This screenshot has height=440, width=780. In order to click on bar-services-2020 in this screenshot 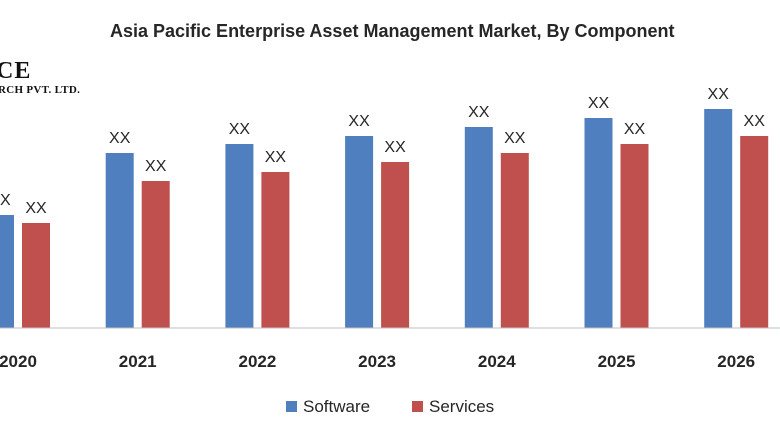, I will do `click(36, 275)`.